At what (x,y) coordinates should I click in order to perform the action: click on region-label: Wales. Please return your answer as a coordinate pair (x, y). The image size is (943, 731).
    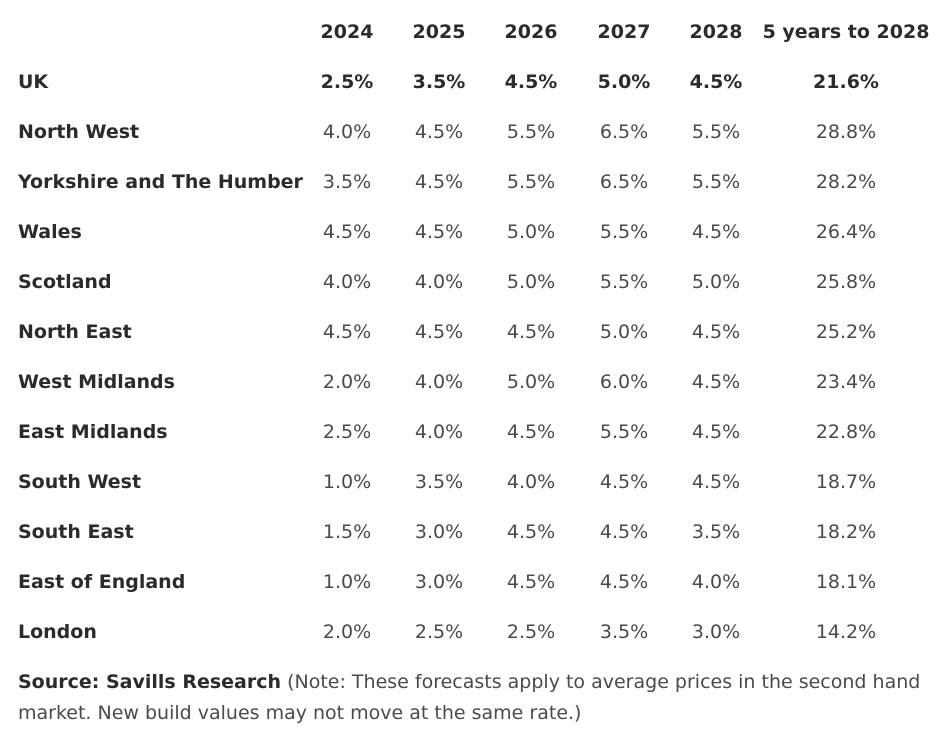
    Looking at the image, I should click on (50, 232).